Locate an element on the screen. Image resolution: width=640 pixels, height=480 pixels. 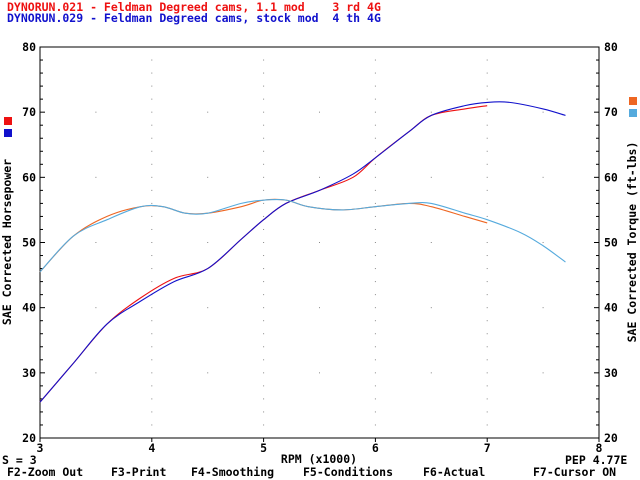
x-tick-label: 4 is located at coordinates (151, 448).